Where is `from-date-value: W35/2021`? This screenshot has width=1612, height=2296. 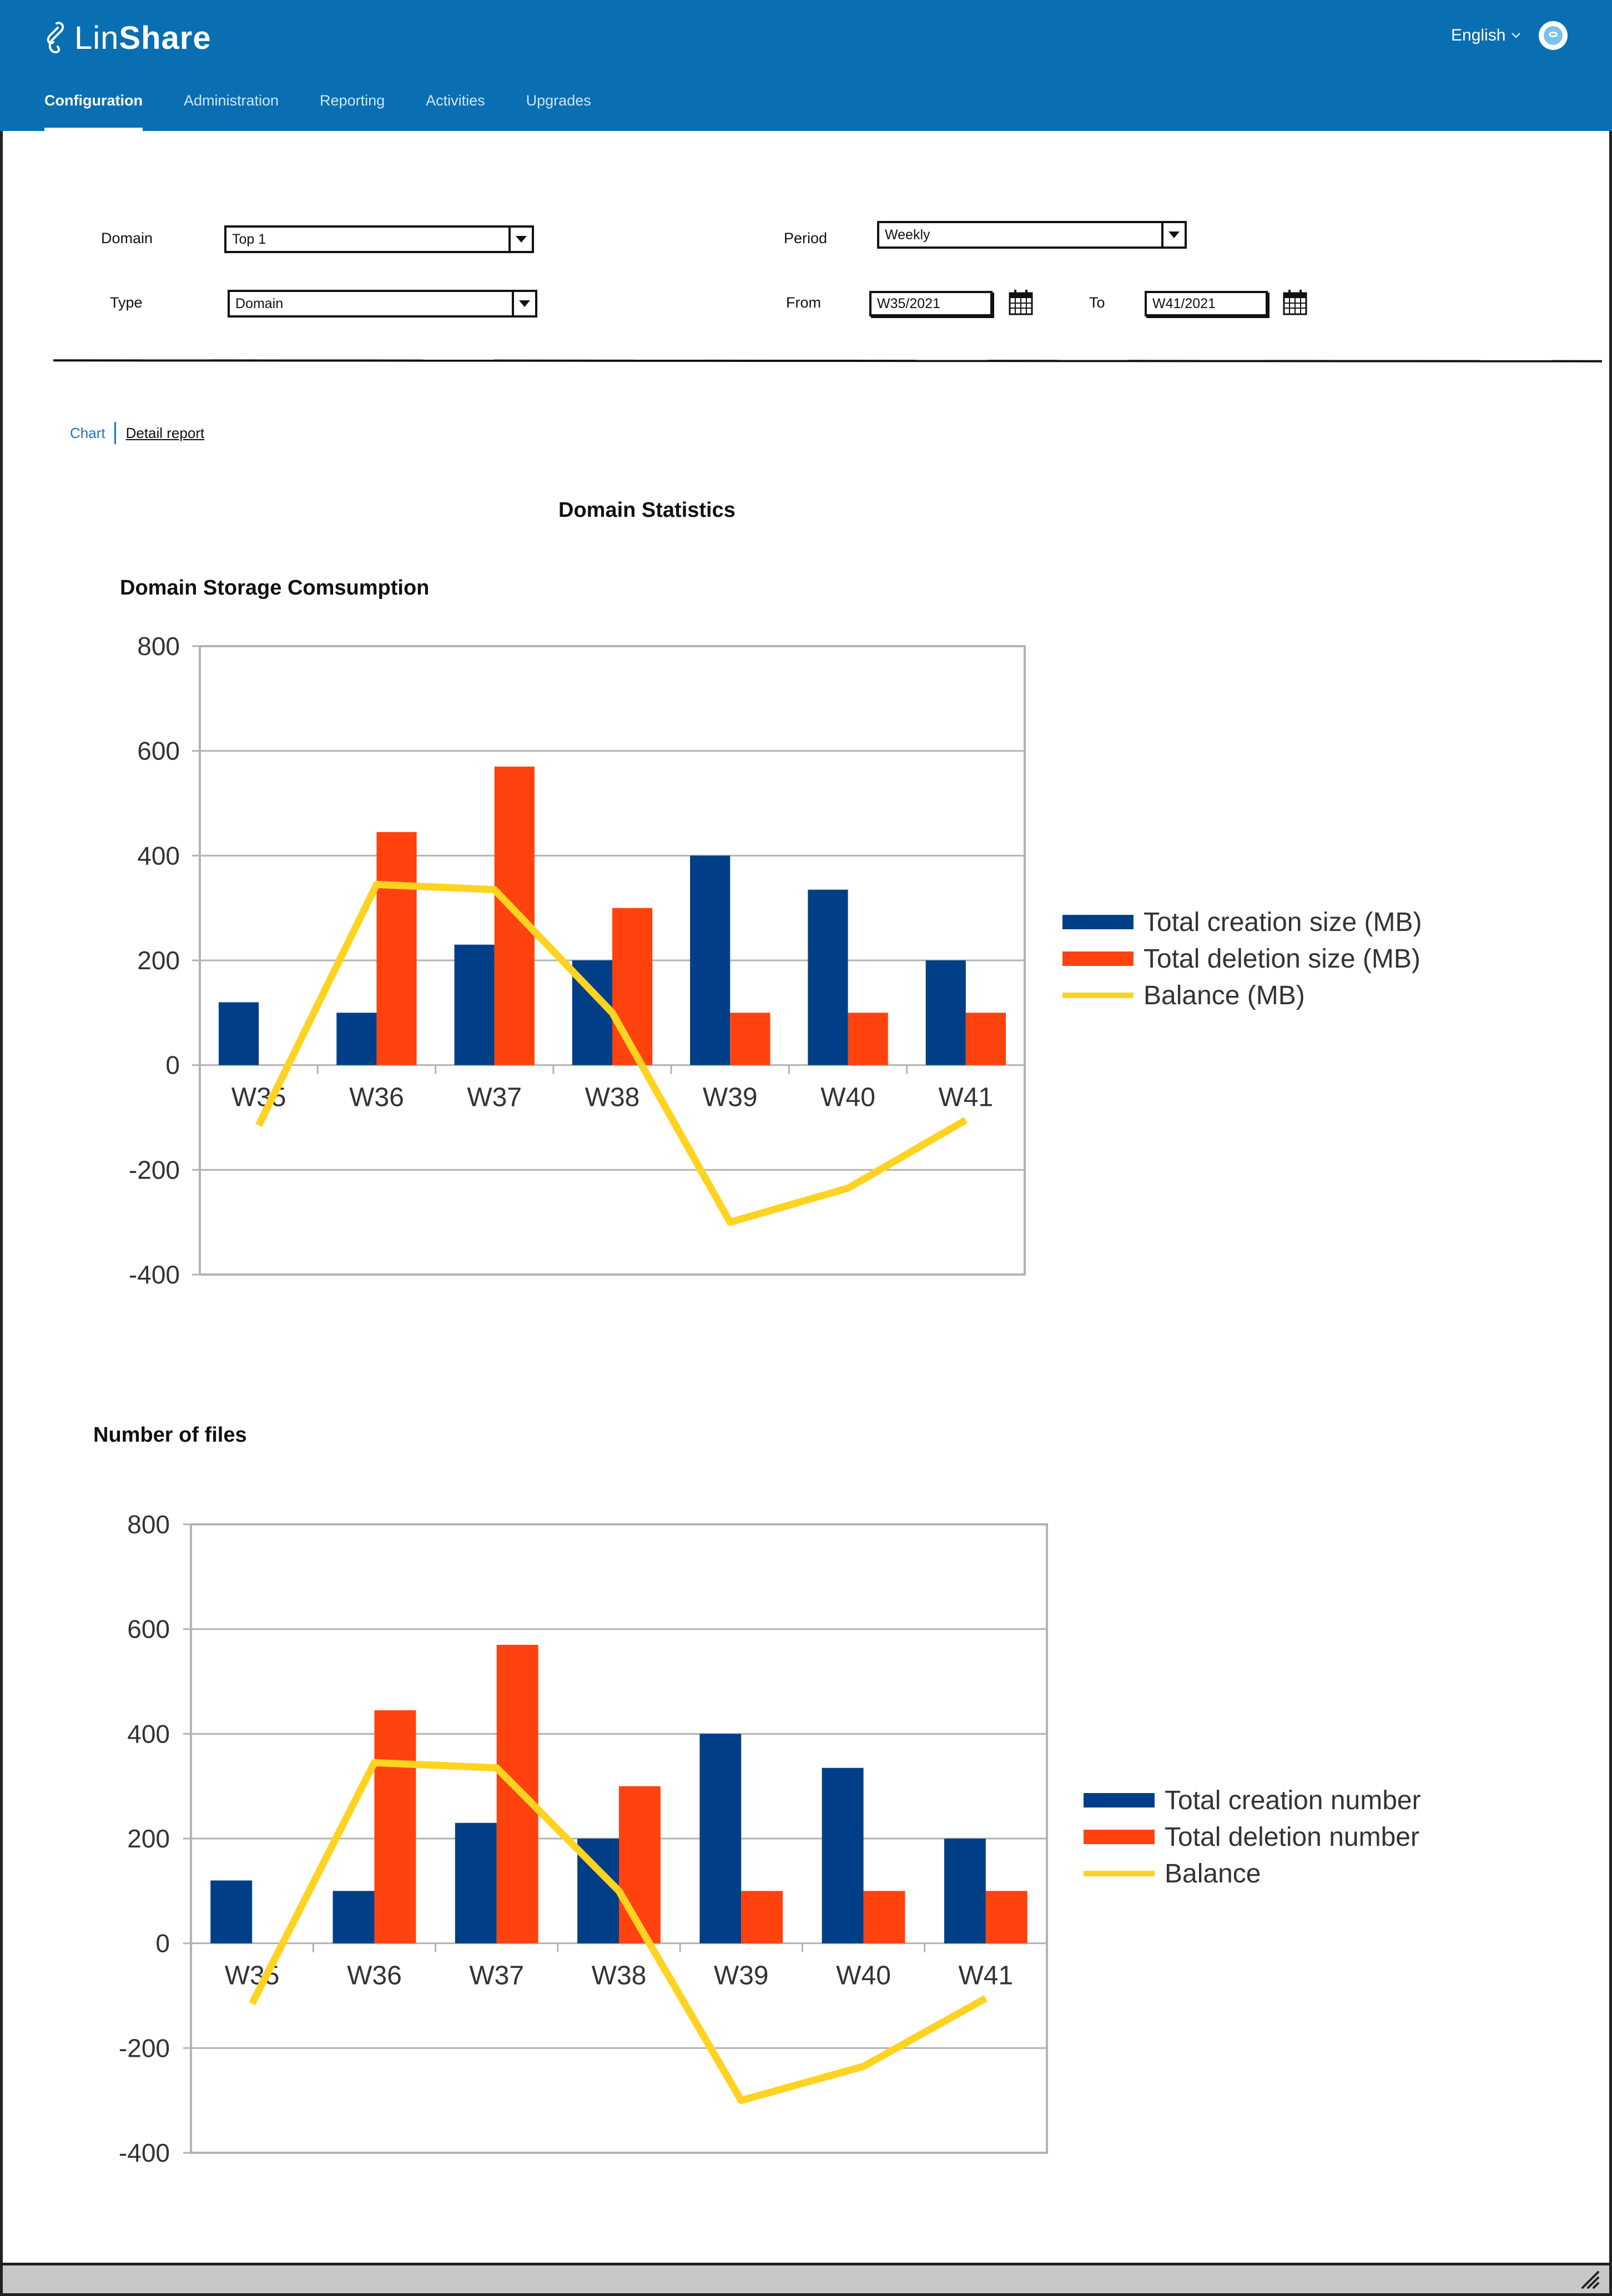
from-date-value: W35/2021 is located at coordinates (908, 303).